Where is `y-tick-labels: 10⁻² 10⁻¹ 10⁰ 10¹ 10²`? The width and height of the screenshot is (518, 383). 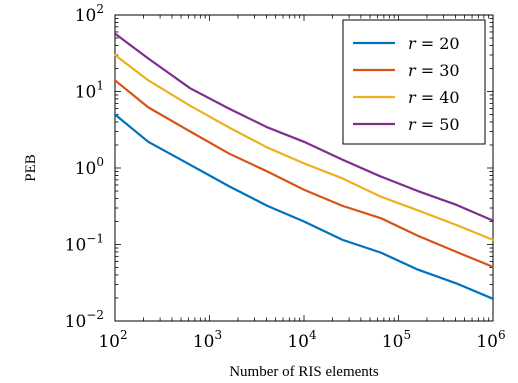 y-tick-labels: 10⁻² 10⁻¹ 10⁰ 10¹ 10² is located at coordinates (84, 167).